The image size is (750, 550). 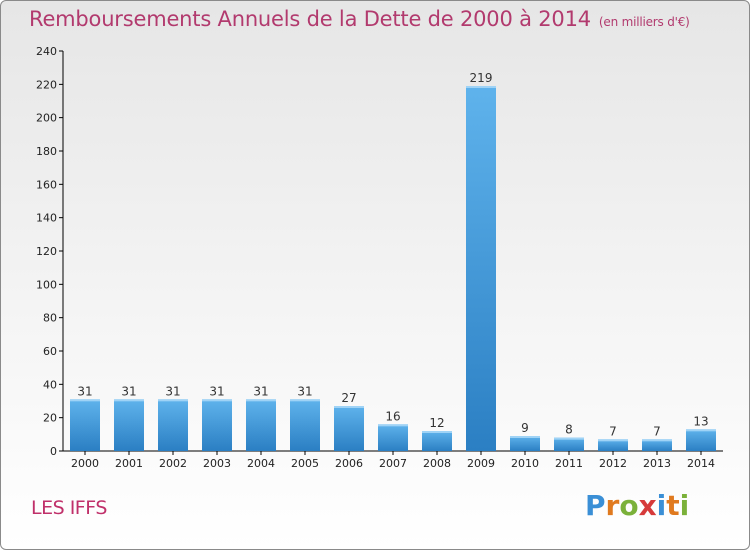 What do you see at coordinates (569, 430) in the screenshot?
I see `data-label: 8` at bounding box center [569, 430].